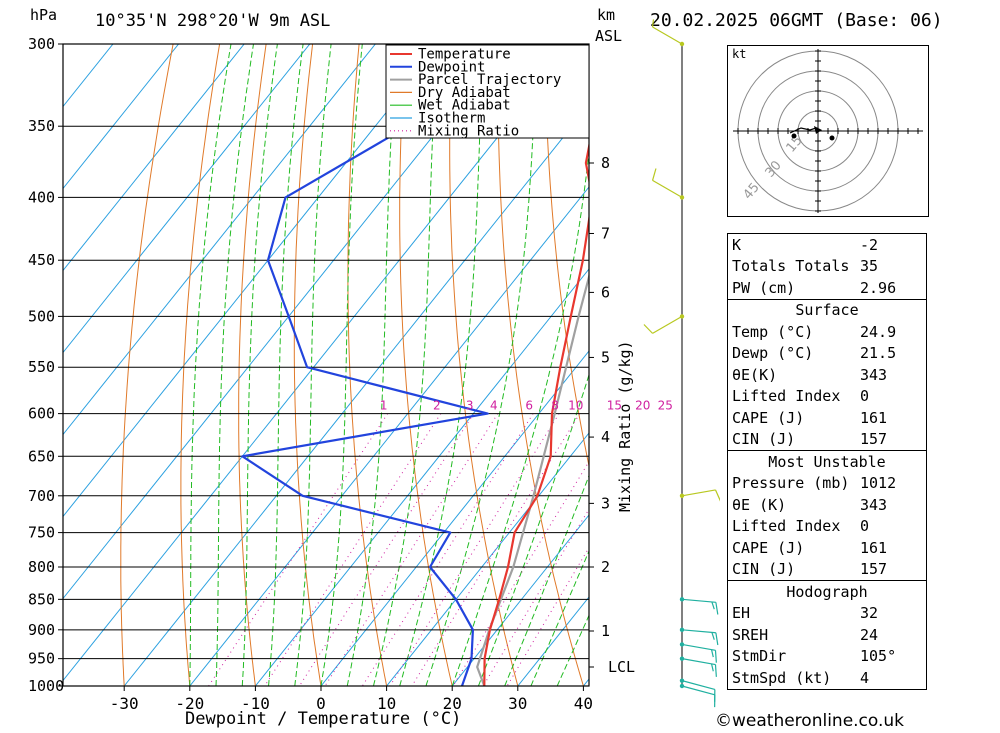 Image resolution: width=1000 pixels, height=733 pixels. Describe the element at coordinates (41, 367) in the screenshot. I see `pressure-tick-label: 550` at that location.